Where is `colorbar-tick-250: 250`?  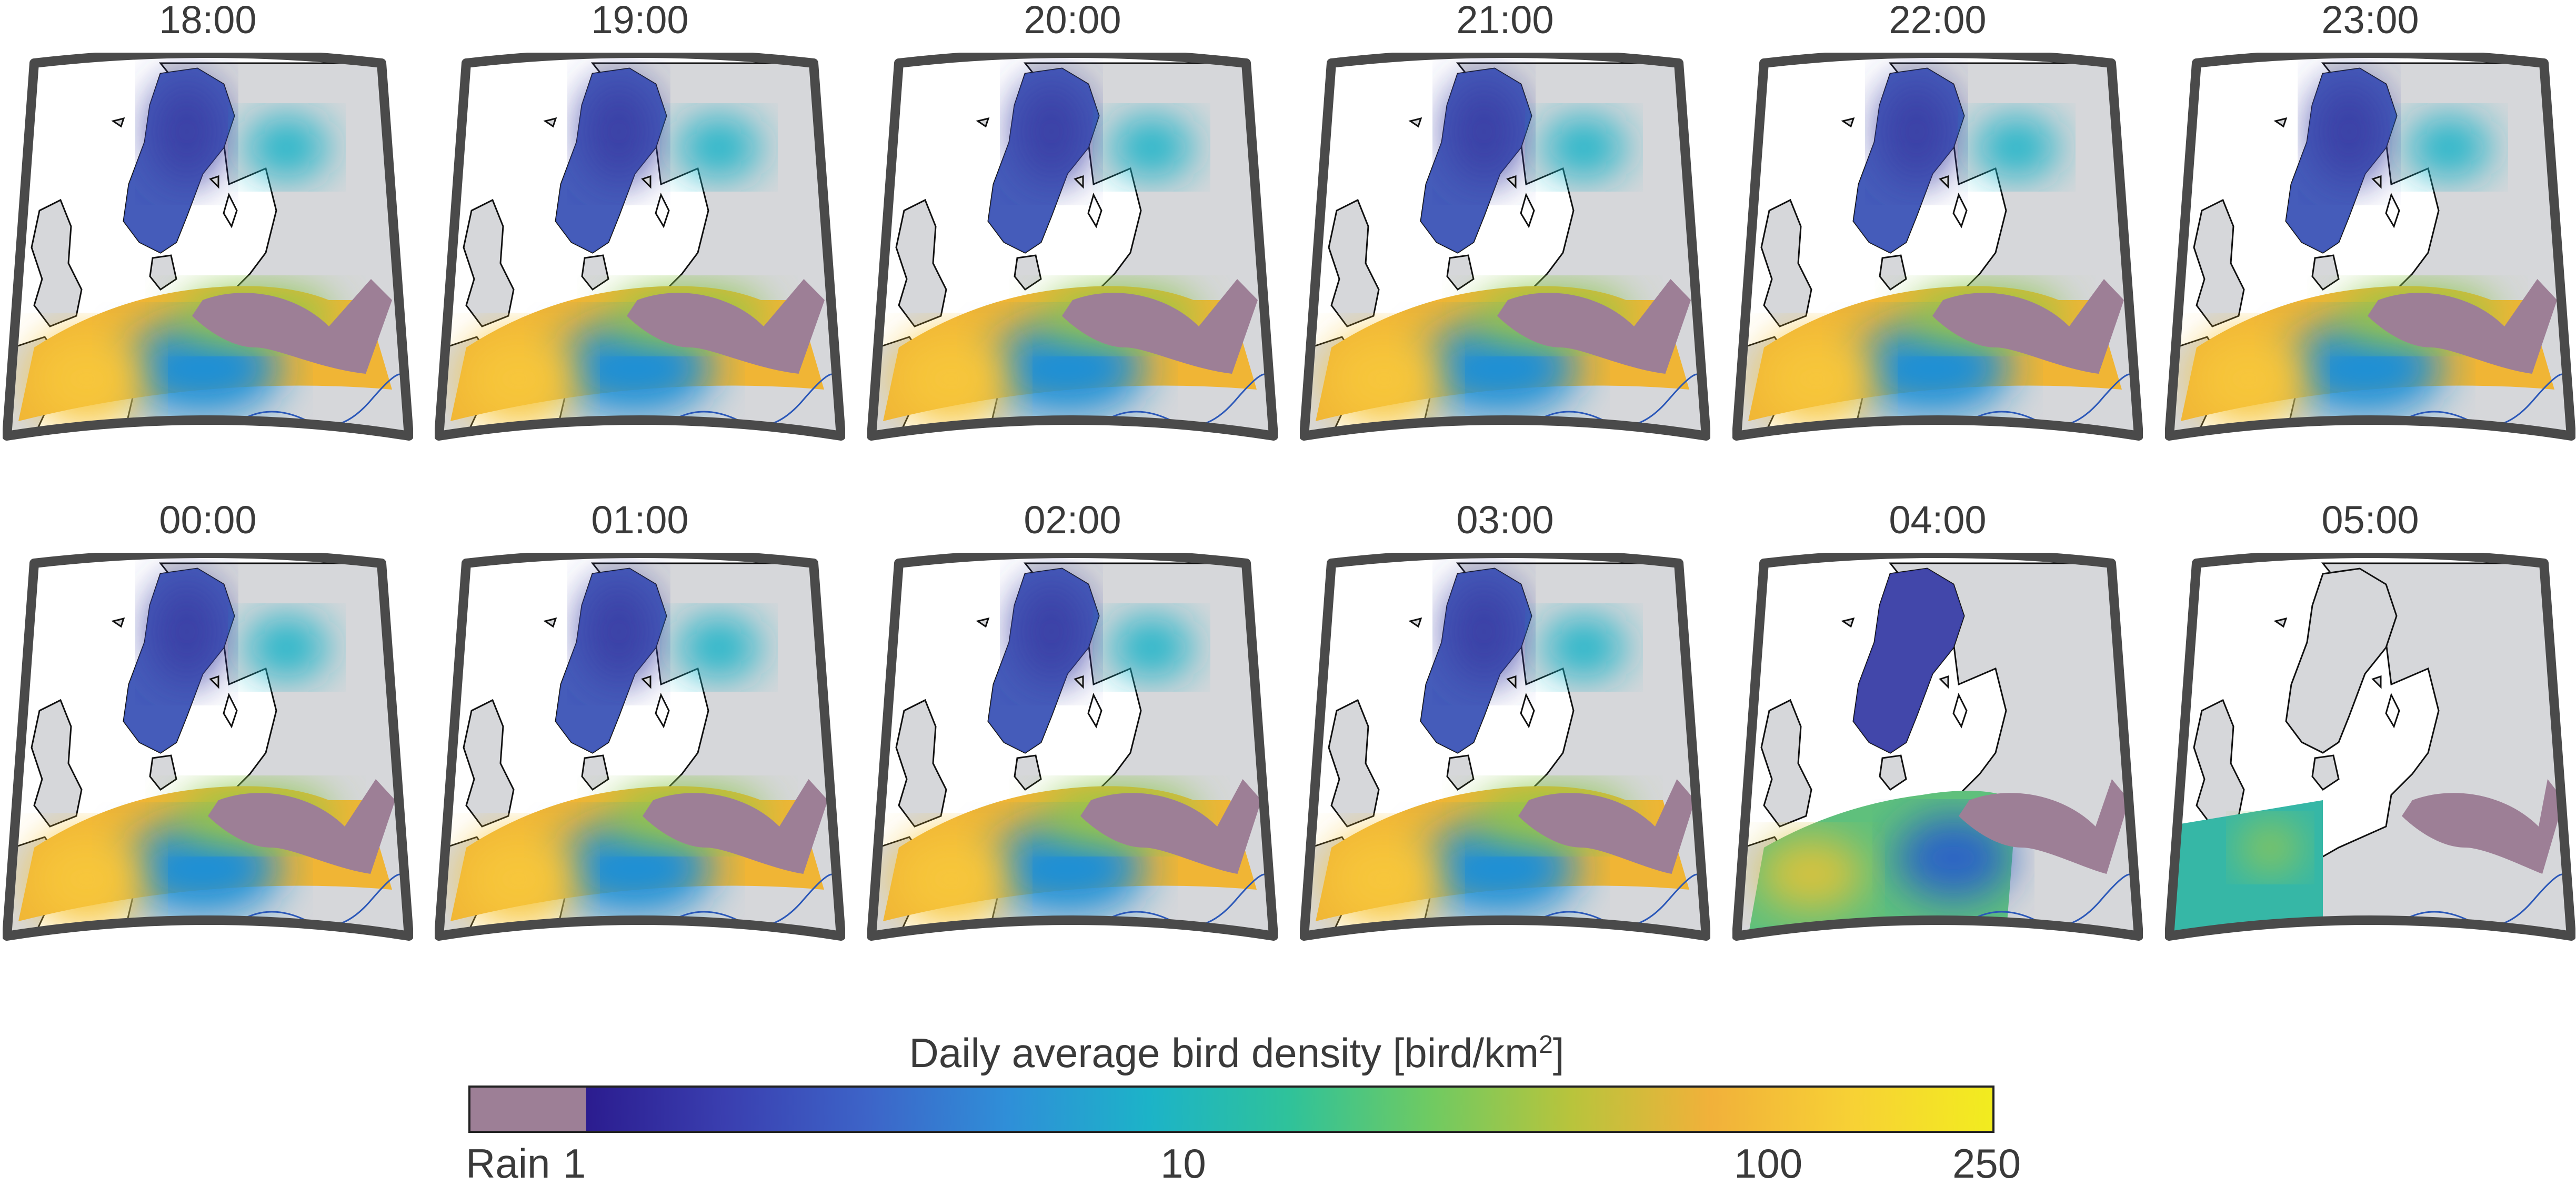 colorbar-tick-250: 250 is located at coordinates (1986, 1163).